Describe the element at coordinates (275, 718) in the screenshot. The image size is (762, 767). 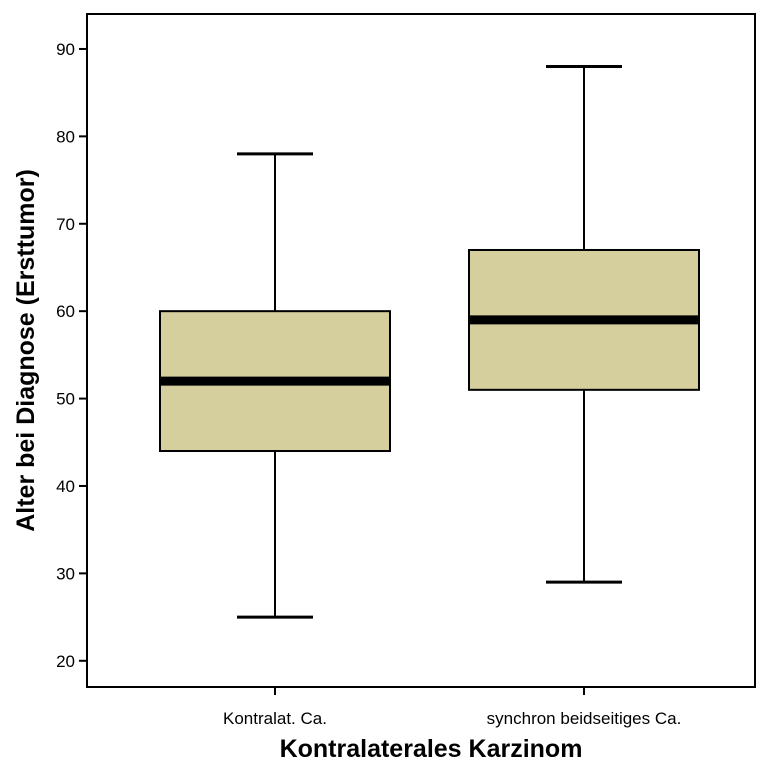
I see `x-tick-label: Kontralat. Ca.` at that location.